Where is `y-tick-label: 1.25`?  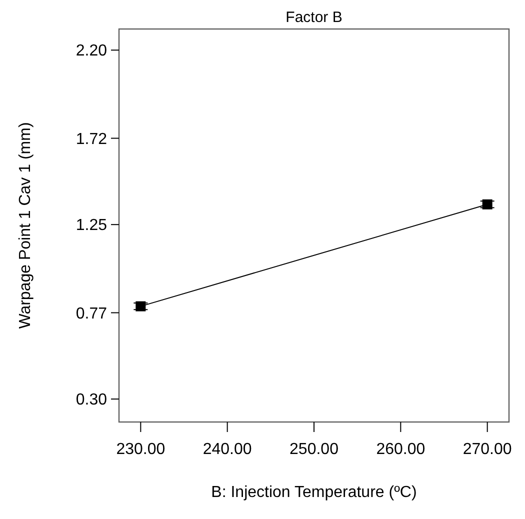
y-tick-label: 1.25 is located at coordinates (92, 225).